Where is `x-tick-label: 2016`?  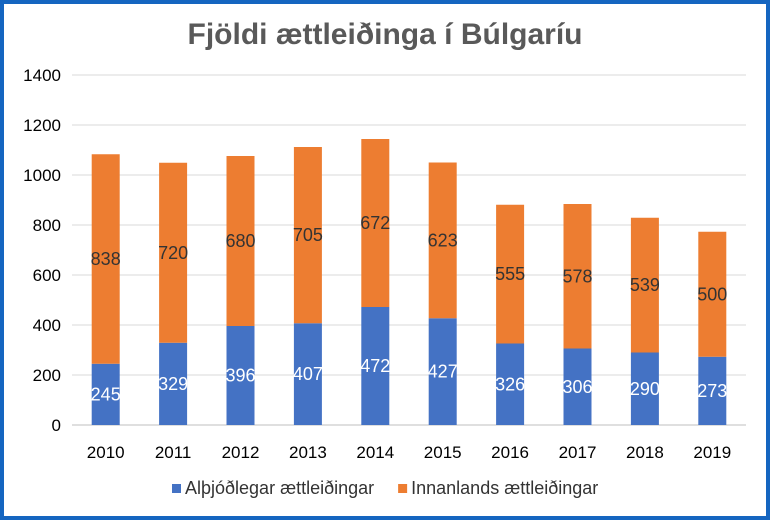 x-tick-label: 2016 is located at coordinates (510, 452).